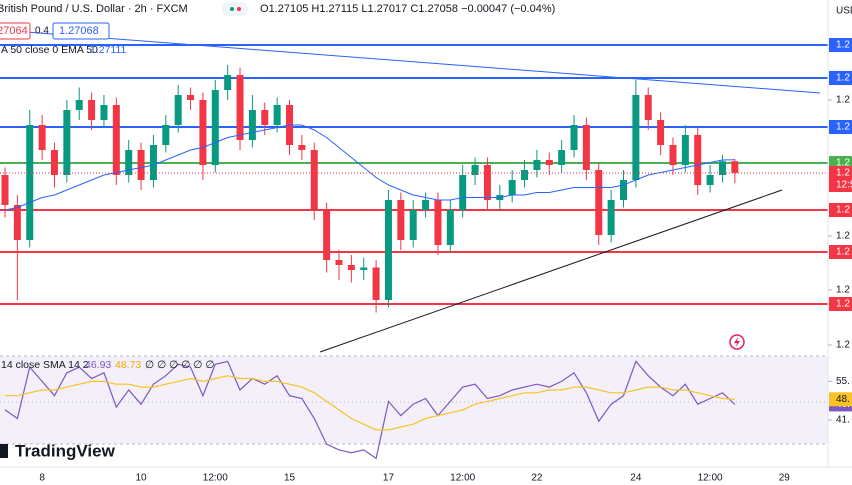  What do you see at coordinates (843, 381) in the screenshot?
I see `rsi-tick-label: 55.` at bounding box center [843, 381].